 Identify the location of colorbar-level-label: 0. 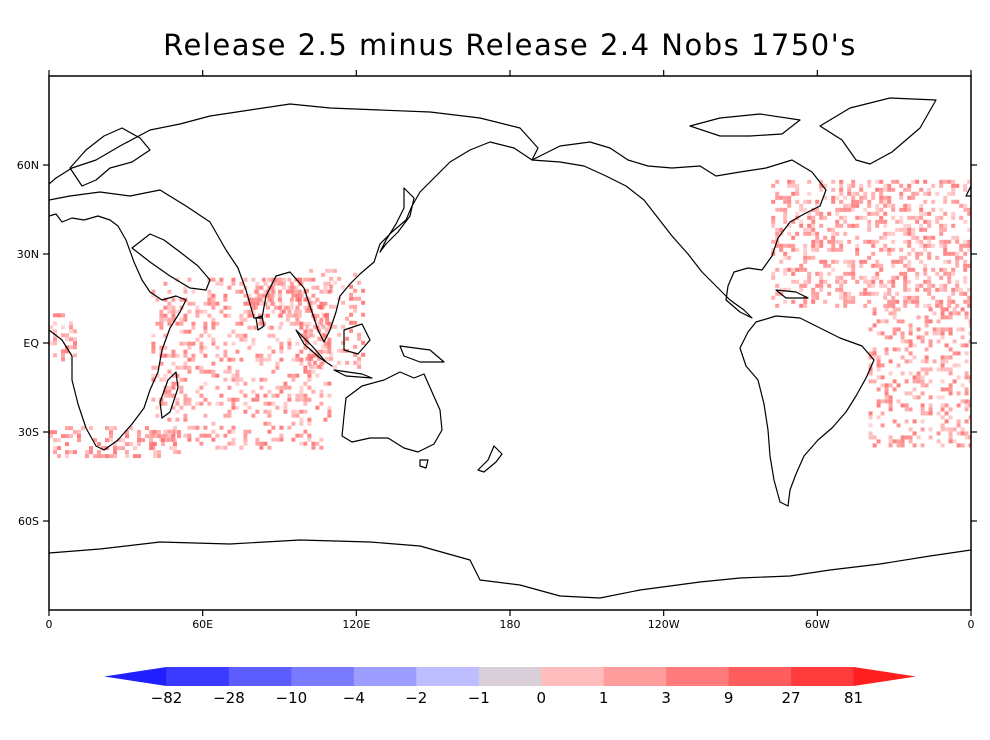
(541, 698).